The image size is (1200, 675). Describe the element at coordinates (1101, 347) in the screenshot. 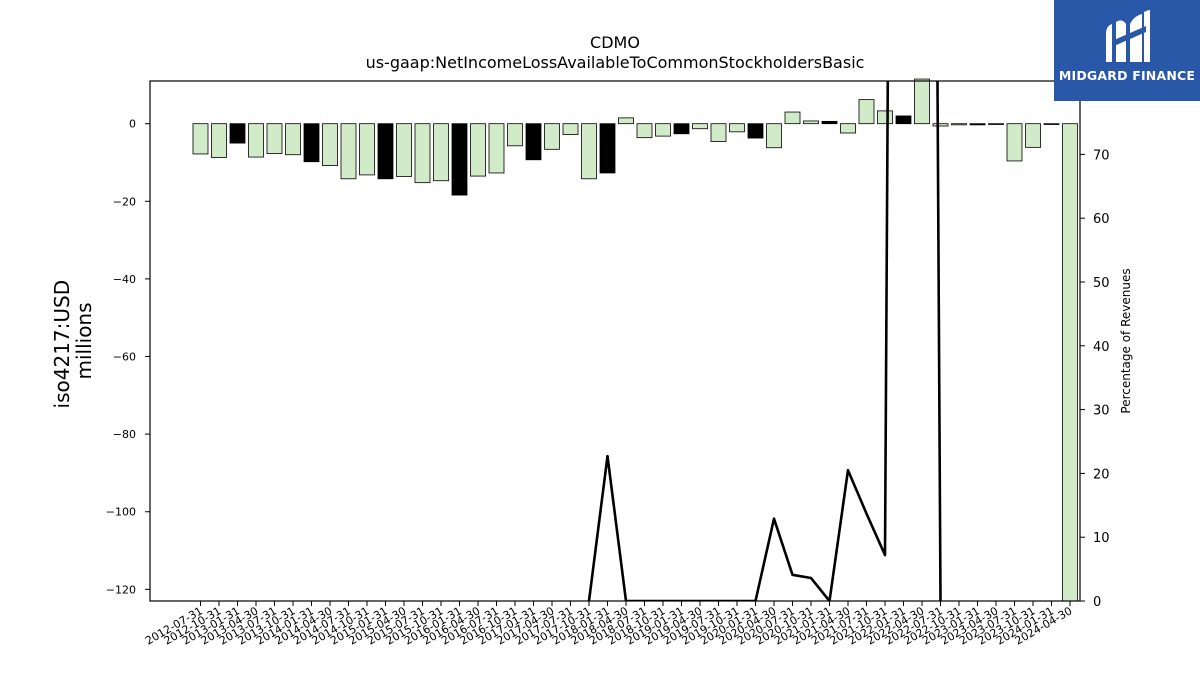

I see `y2-tick-label: 40` at that location.